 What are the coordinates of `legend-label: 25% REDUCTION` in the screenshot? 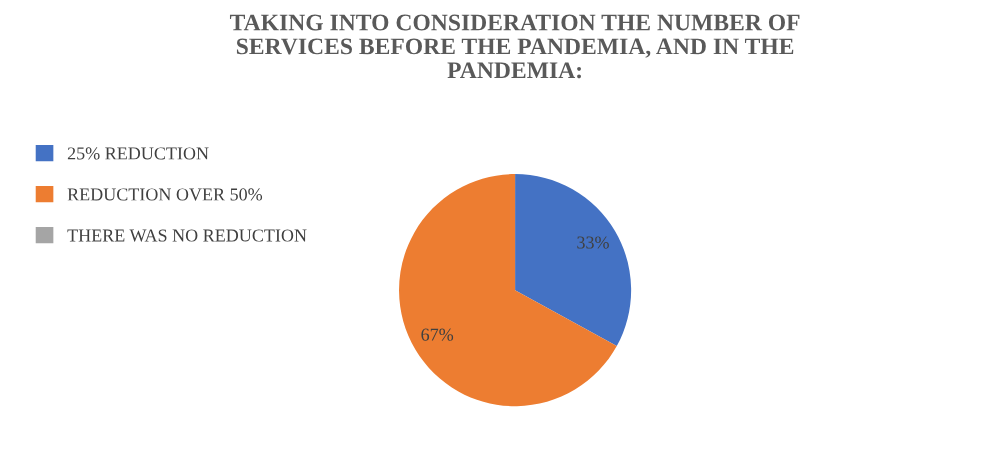 It's located at (138, 153).